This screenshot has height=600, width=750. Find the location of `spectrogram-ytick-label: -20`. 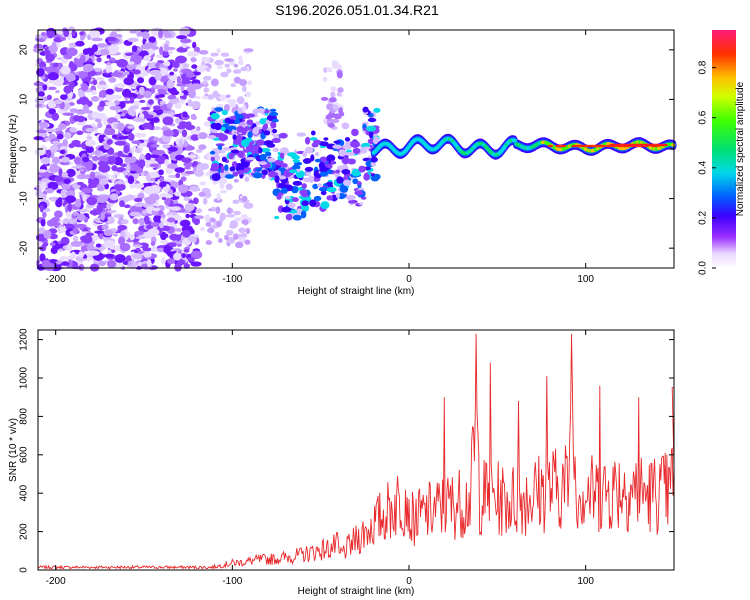

spectrogram-ytick-label: -20 is located at coordinates (24, 248).